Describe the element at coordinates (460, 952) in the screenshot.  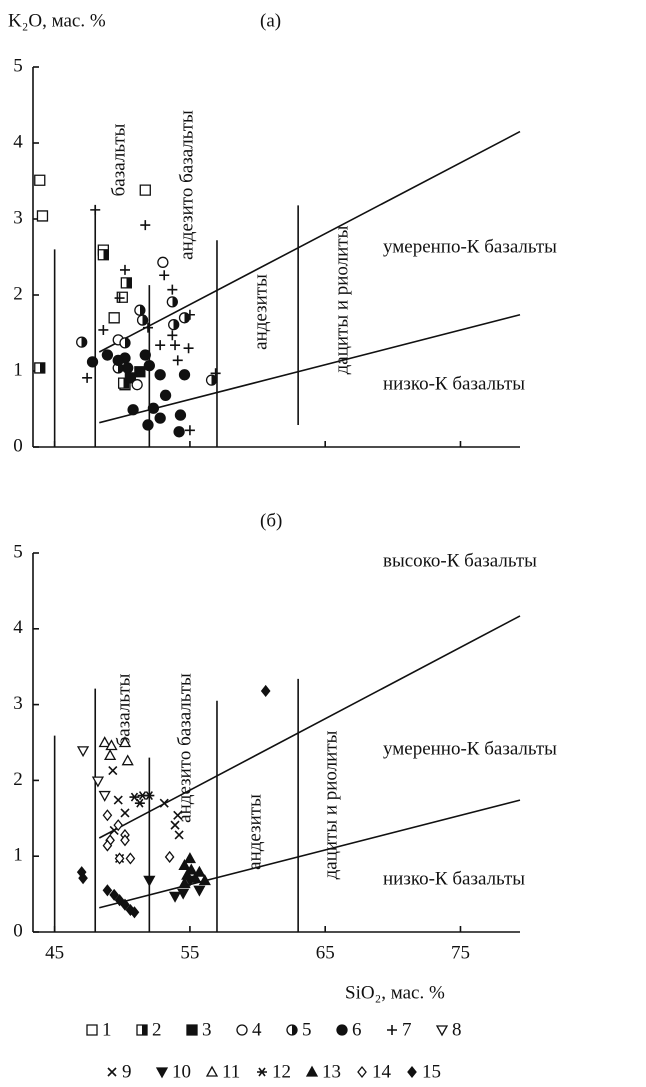
I see `x-tick-label: 75` at that location.